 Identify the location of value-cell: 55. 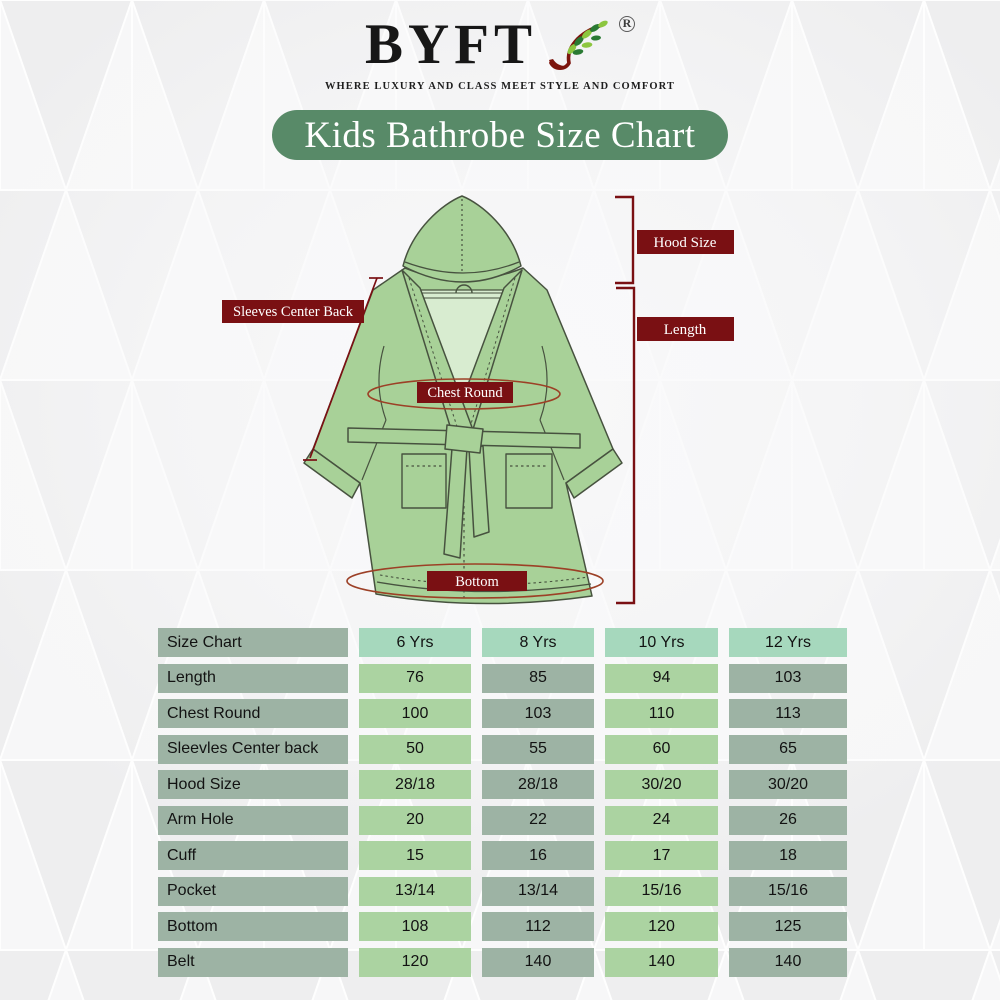
(538, 749).